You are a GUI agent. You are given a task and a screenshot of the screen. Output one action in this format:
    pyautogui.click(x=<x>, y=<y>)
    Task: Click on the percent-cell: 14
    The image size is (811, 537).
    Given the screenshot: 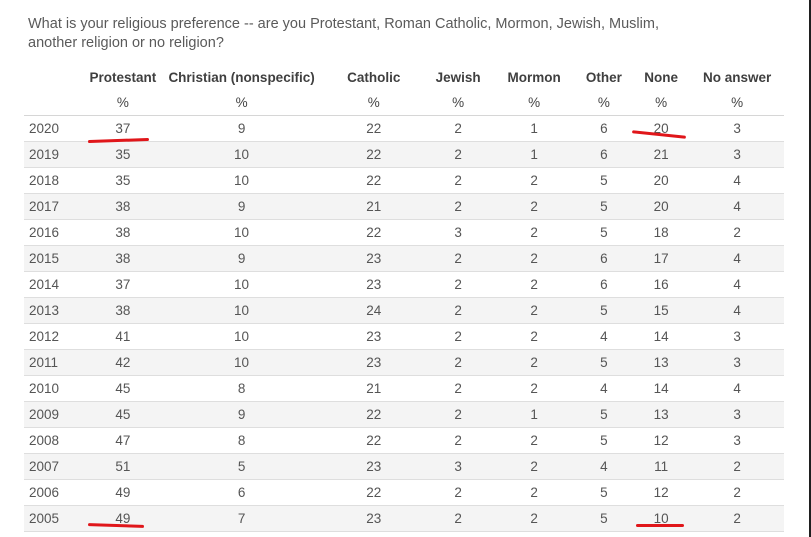 What is the action you would take?
    pyautogui.click(x=661, y=388)
    